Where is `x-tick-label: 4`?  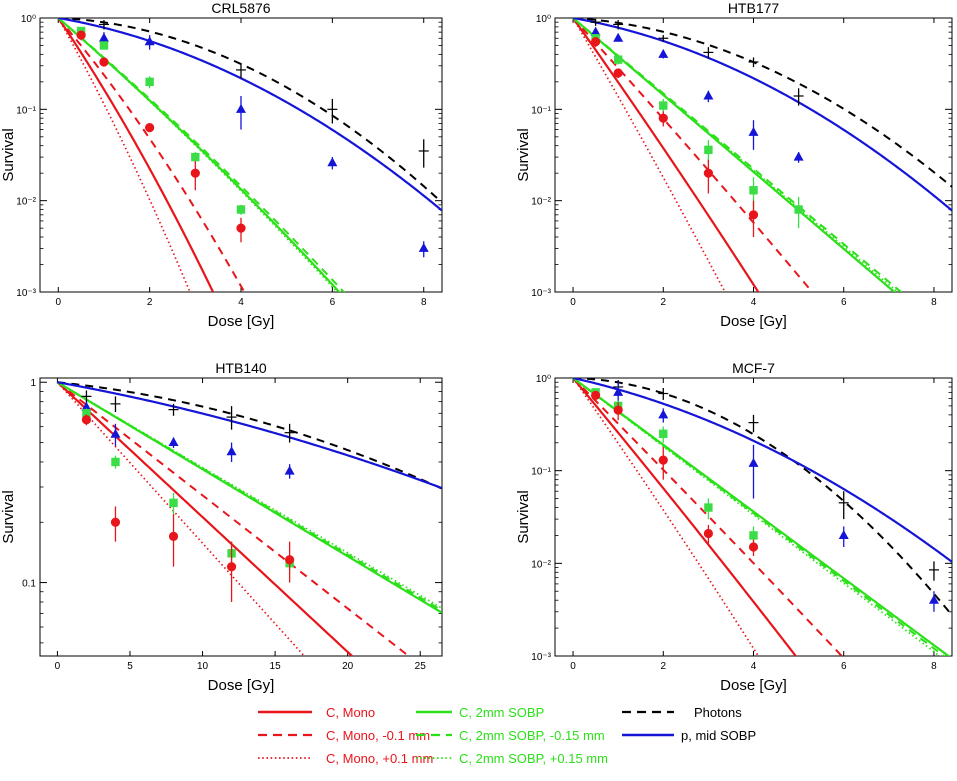 x-tick-label: 4 is located at coordinates (241, 302).